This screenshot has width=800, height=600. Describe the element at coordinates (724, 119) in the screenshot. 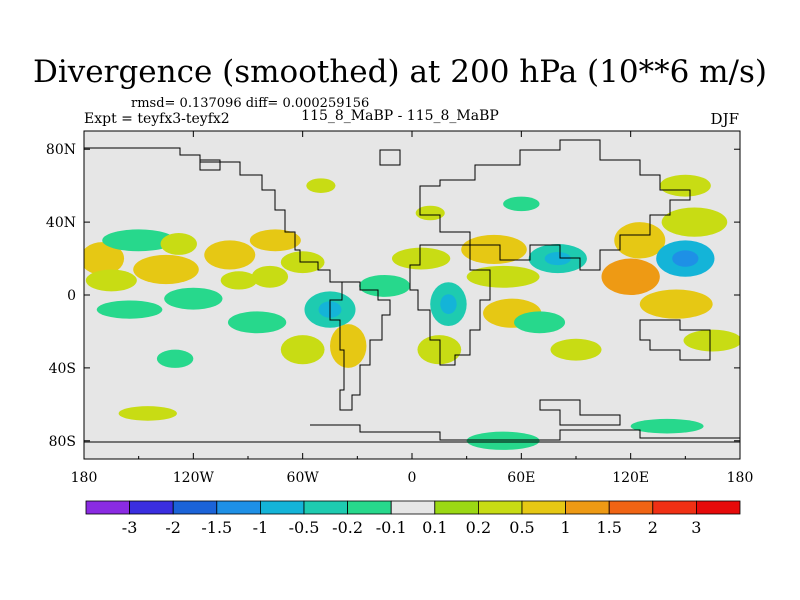

I see `season-label: DJF` at that location.